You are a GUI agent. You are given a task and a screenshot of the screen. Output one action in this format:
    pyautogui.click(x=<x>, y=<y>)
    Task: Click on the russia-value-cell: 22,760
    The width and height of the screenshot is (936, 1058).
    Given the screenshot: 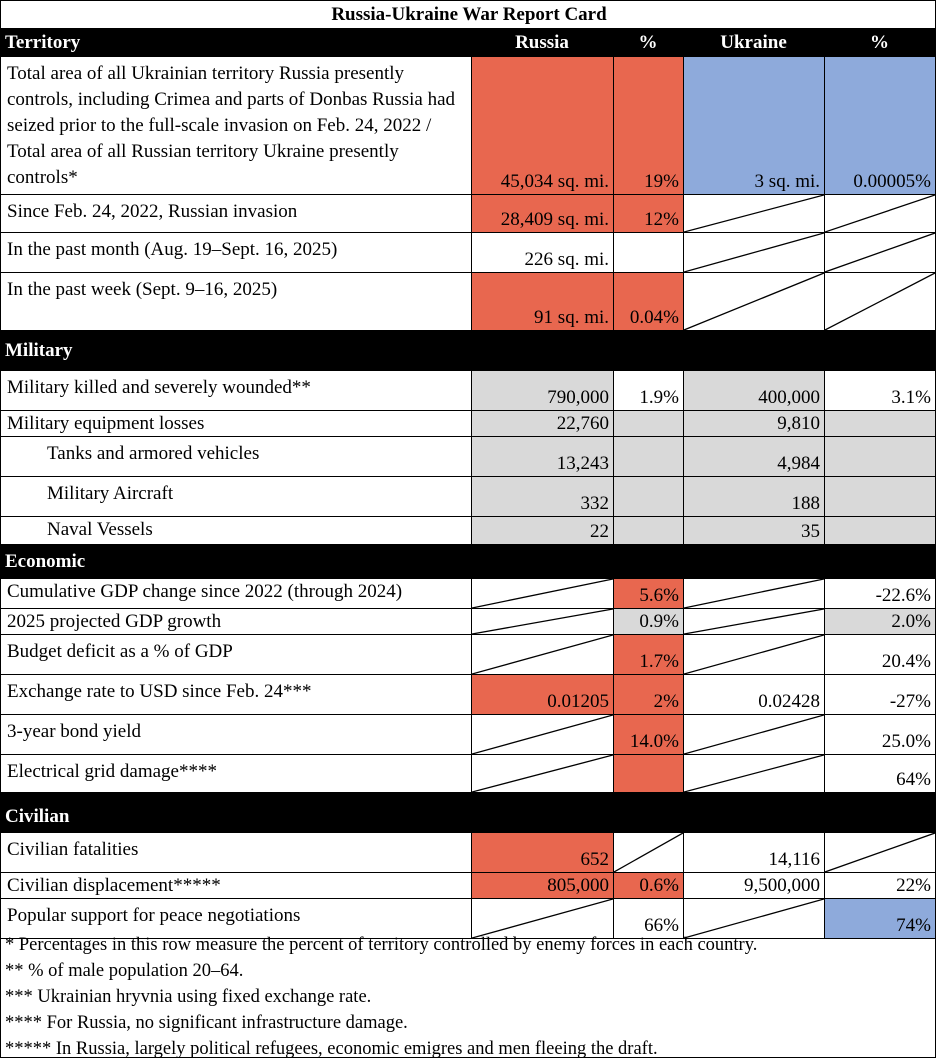 What is the action you would take?
    pyautogui.click(x=542, y=423)
    